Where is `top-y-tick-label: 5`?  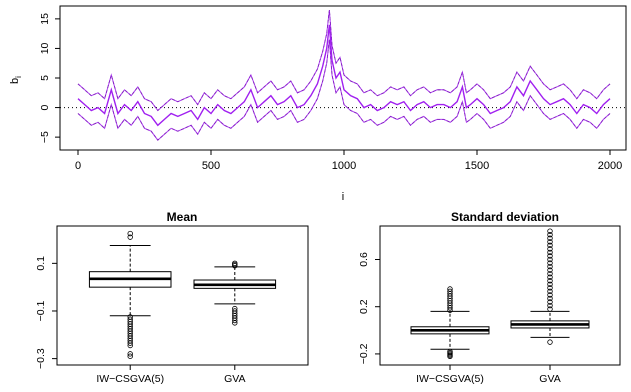
top-y-tick-label: 5 is located at coordinates (45, 78).